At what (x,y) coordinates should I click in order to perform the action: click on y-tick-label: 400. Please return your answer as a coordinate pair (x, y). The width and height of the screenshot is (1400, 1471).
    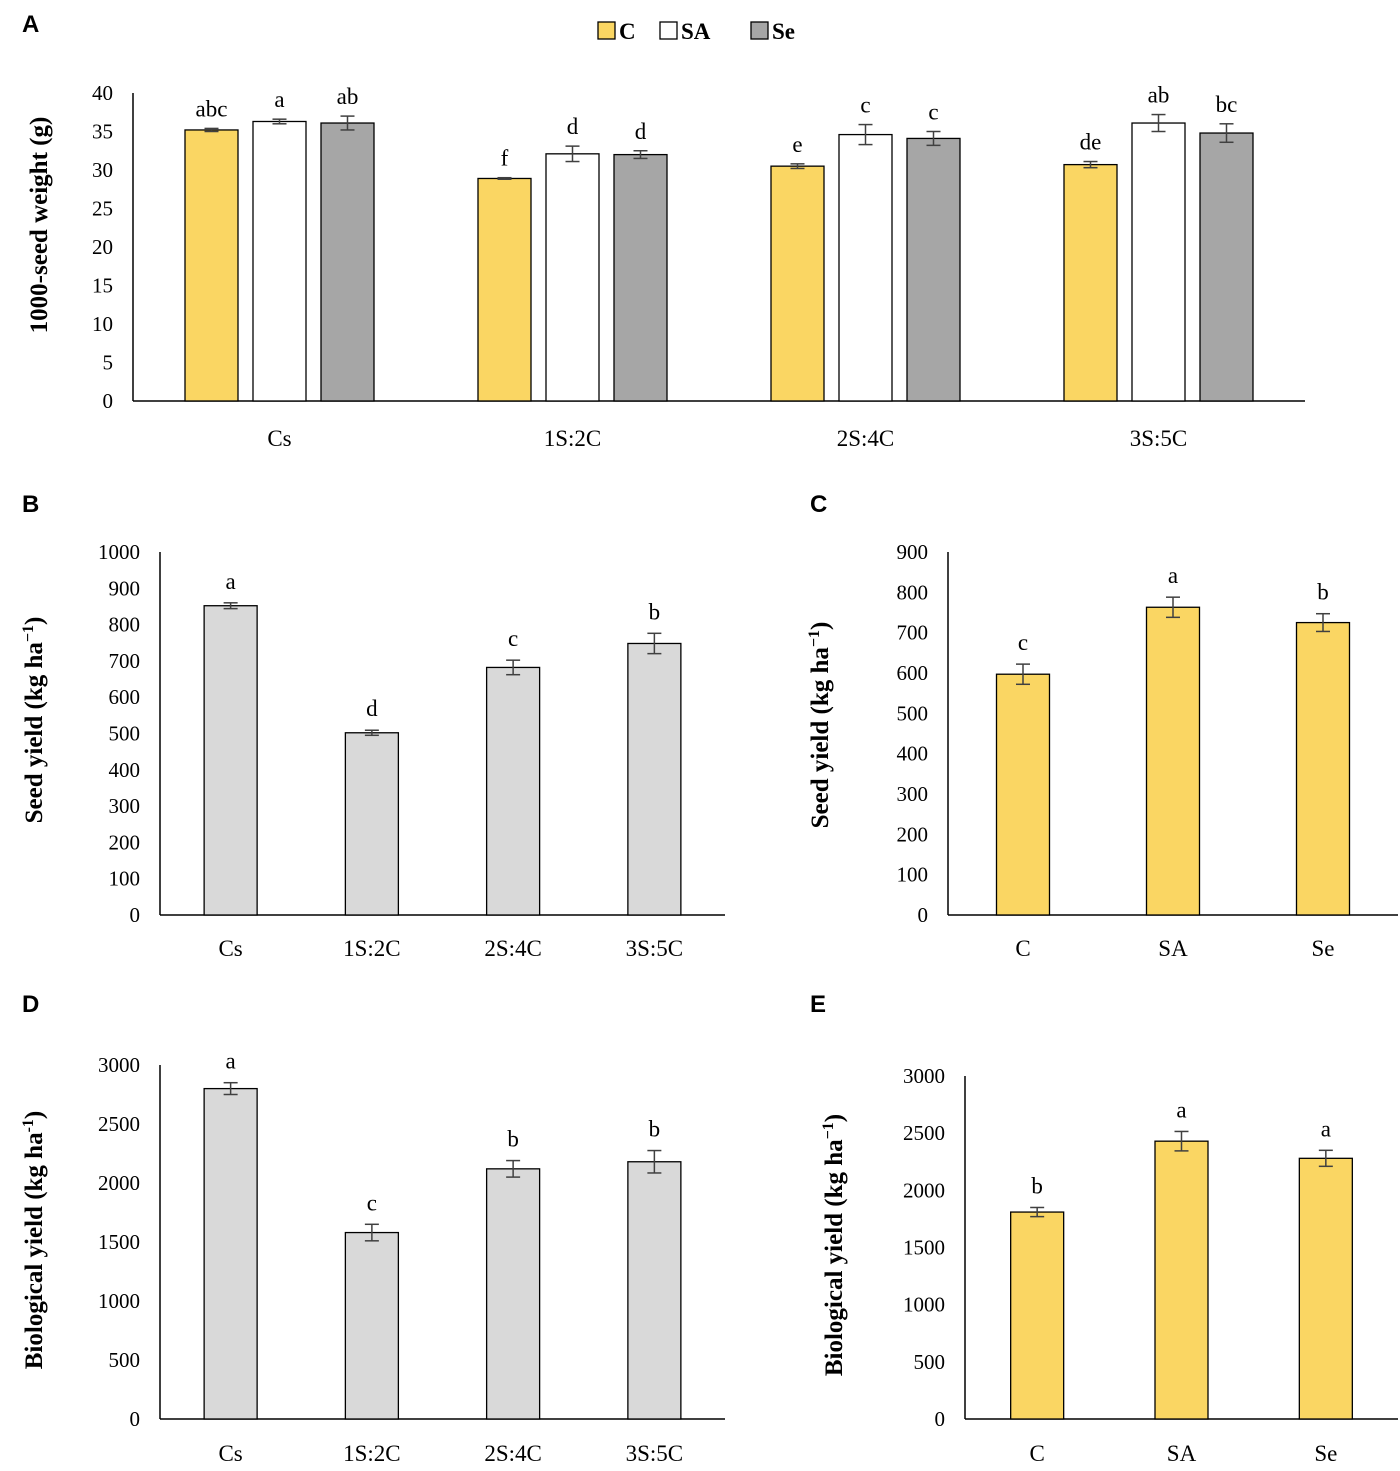
    Looking at the image, I should click on (125, 770).